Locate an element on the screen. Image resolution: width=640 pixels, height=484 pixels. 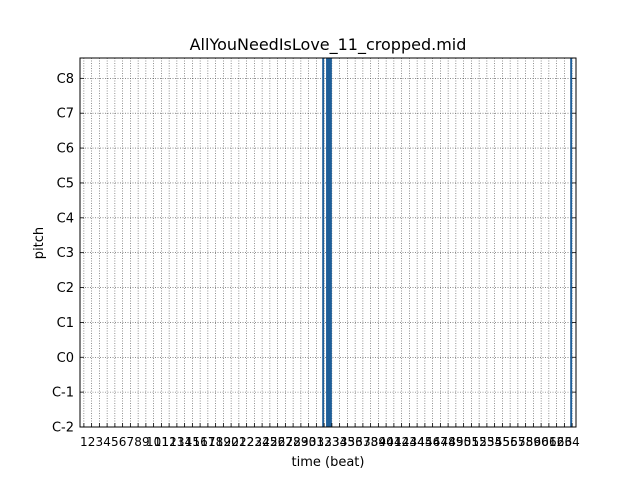
x-tick-label: 5 is located at coordinates (115, 442).